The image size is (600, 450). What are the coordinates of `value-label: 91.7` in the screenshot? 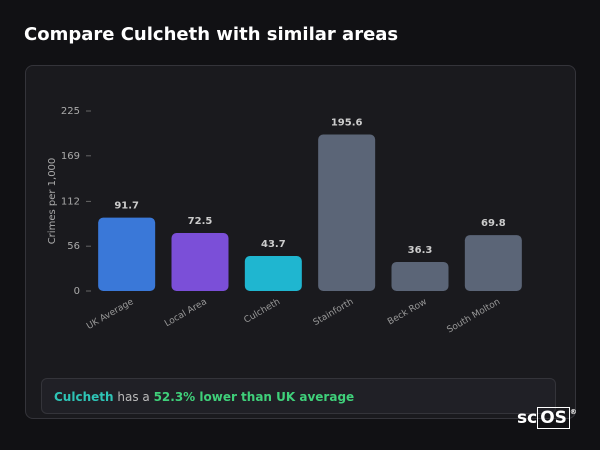 It's located at (126, 206).